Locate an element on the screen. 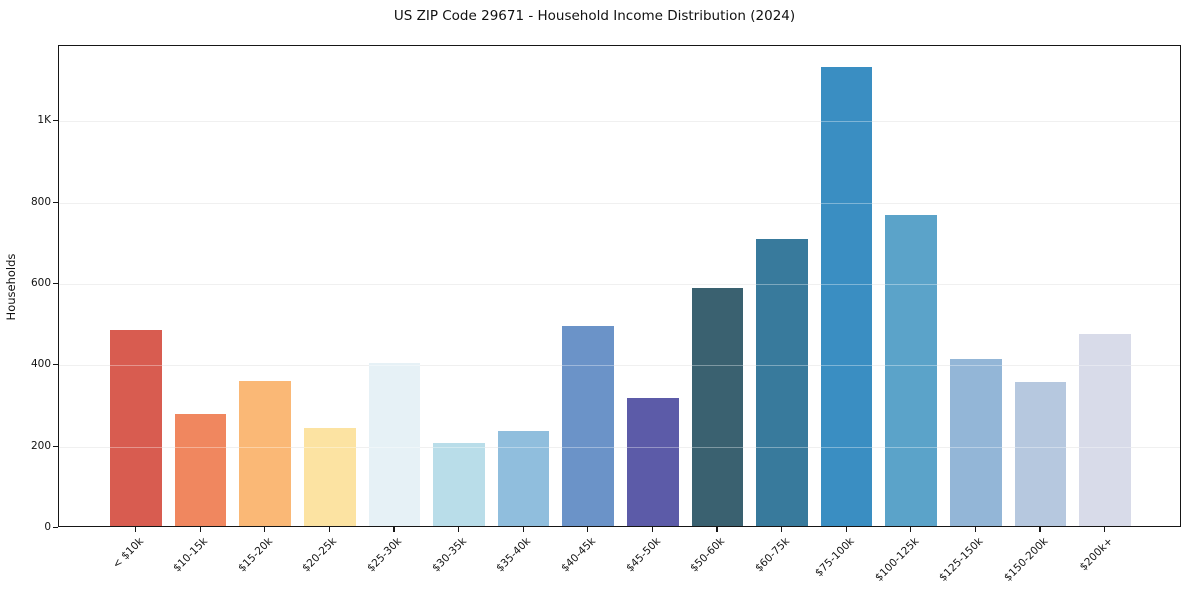 The height and width of the screenshot is (590, 1189). x-tick-label: < $10k is located at coordinates (128, 553).